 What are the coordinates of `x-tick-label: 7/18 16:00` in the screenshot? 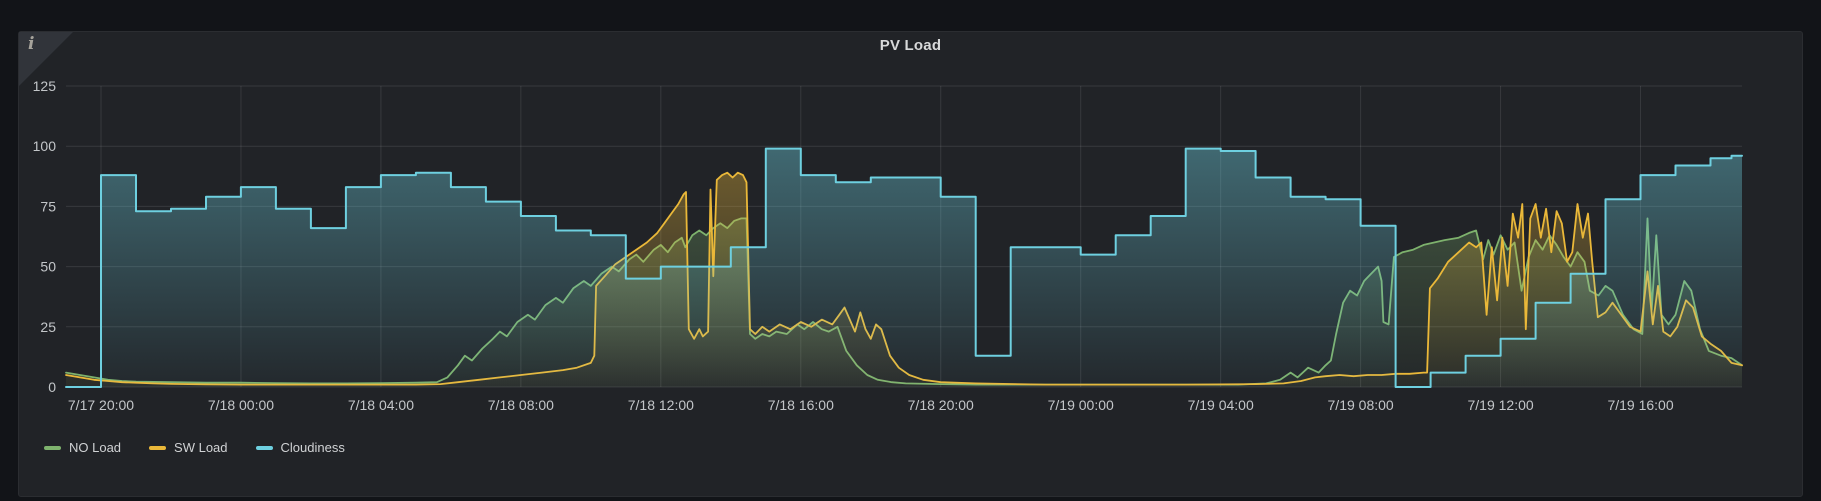 It's located at (801, 405).